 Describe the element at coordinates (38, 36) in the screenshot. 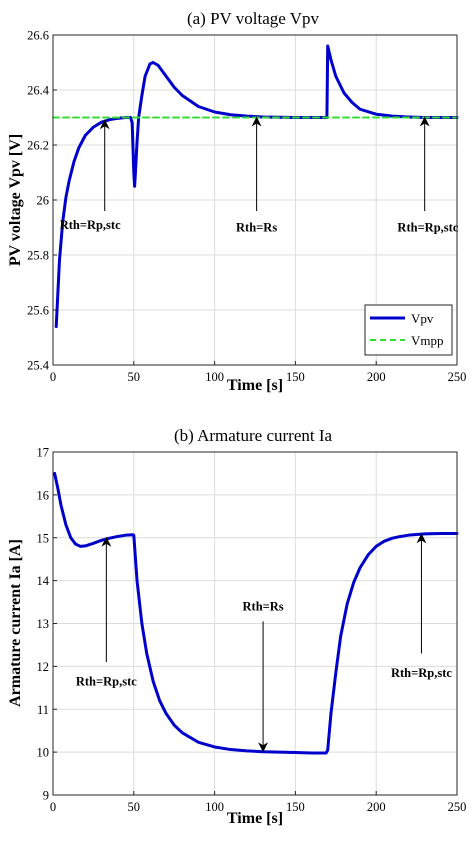

I see `y-tick-label: 26.6` at that location.